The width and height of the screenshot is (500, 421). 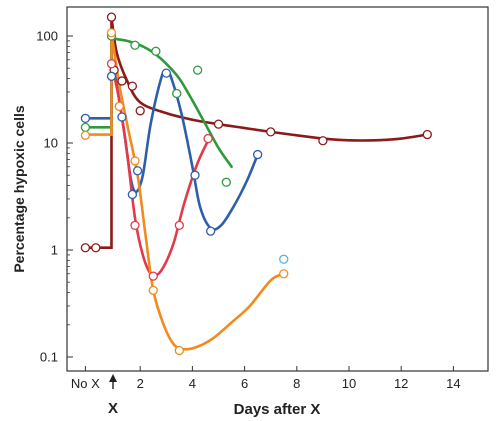 What do you see at coordinates (99, 83) in the screenshot?
I see `series-1-step-line` at bounding box center [99, 83].